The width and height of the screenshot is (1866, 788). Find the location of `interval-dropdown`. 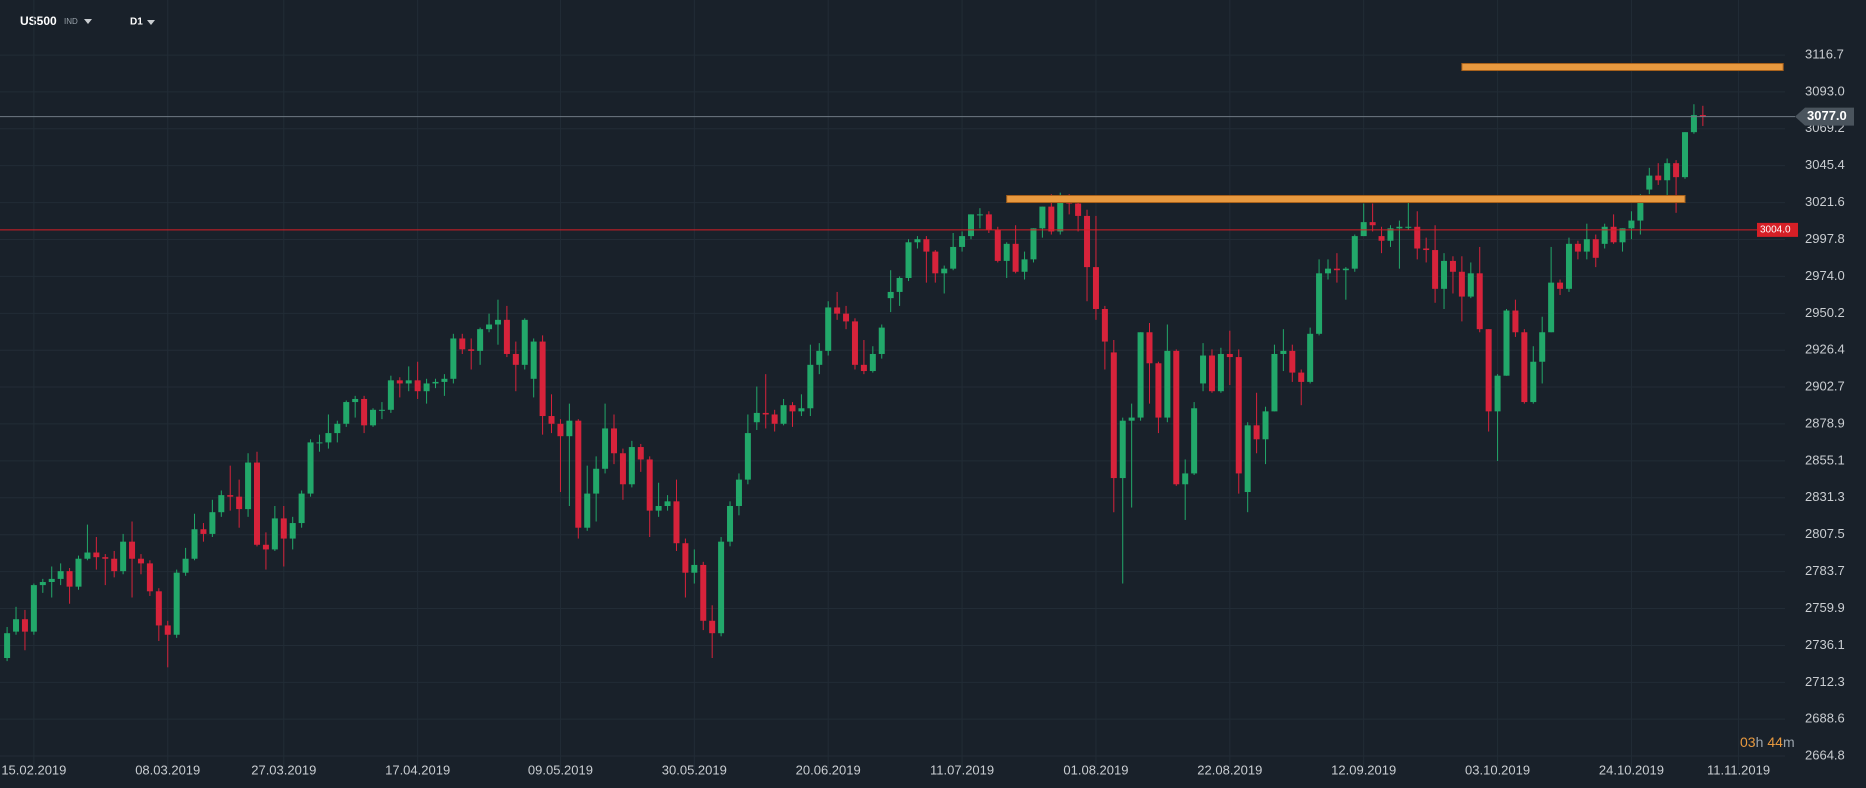

interval-dropdown is located at coordinates (151, 22).